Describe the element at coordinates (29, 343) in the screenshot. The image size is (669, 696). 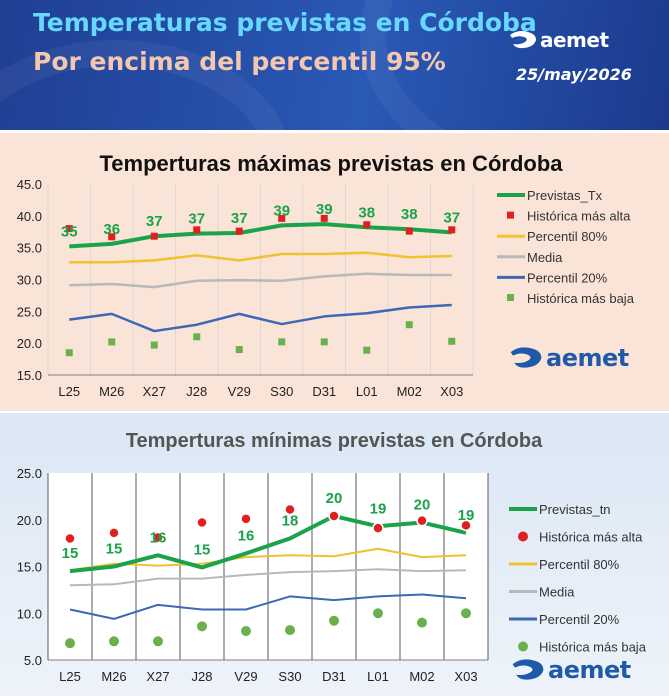
I see `y-tick-label: 20.0` at that location.